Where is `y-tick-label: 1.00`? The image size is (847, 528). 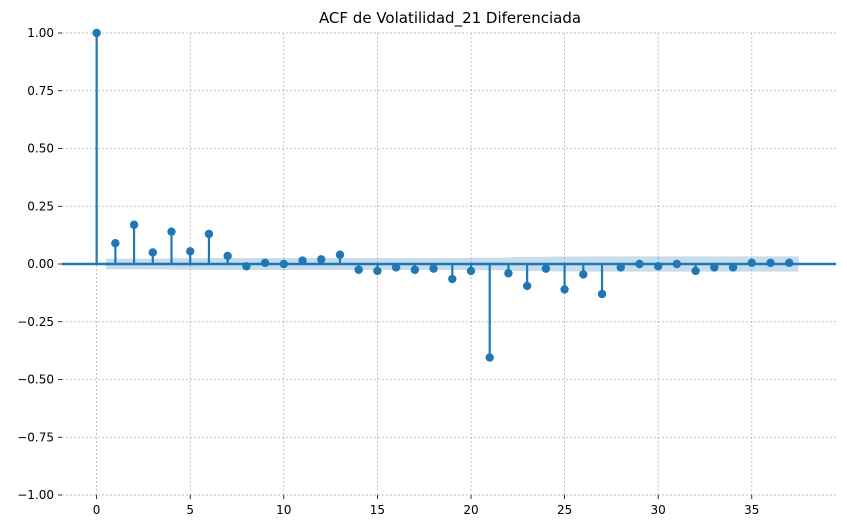 y-tick-label: 1.00 is located at coordinates (40, 33).